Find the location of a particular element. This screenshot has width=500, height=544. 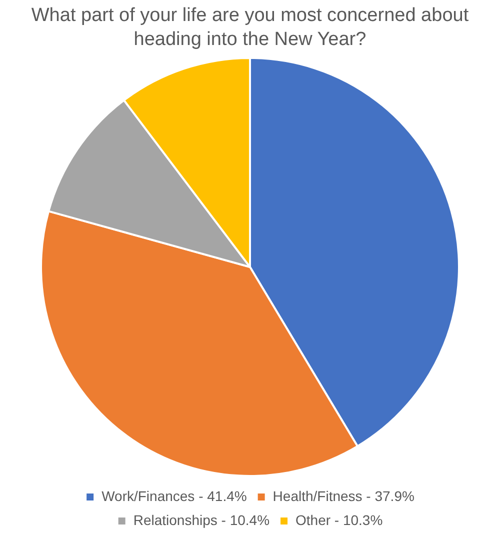

chart-title: What part of your life are you most concerned about heading into the New Year? is located at coordinates (250, 28).